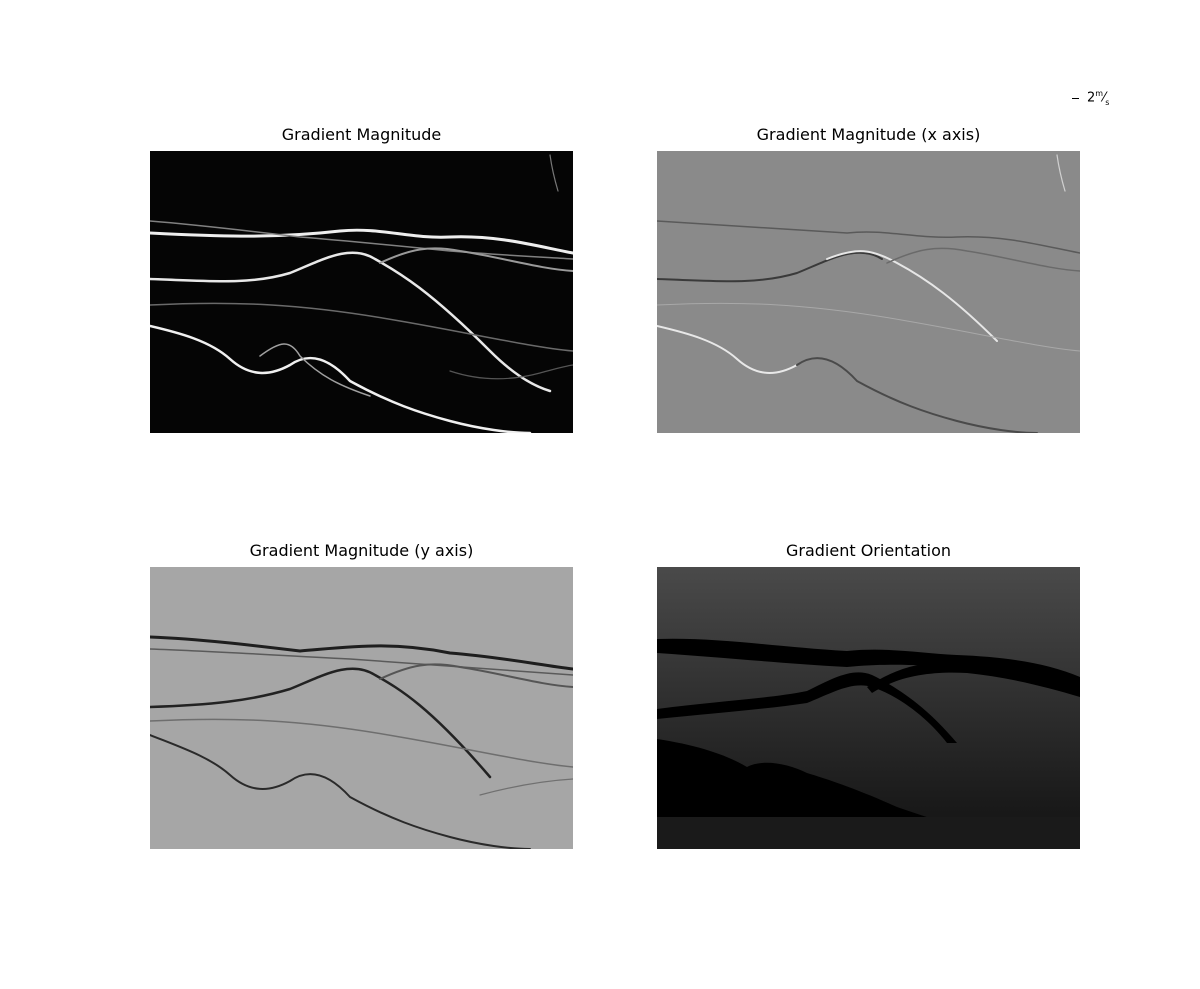  What do you see at coordinates (361, 134) in the screenshot?
I see `panel-title: Gradient Magnitude` at bounding box center [361, 134].